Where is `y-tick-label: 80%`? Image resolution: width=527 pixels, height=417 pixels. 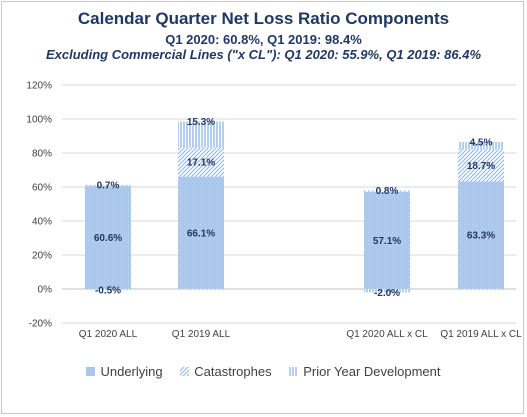
y-tick-label: 80% is located at coordinates (42, 154).